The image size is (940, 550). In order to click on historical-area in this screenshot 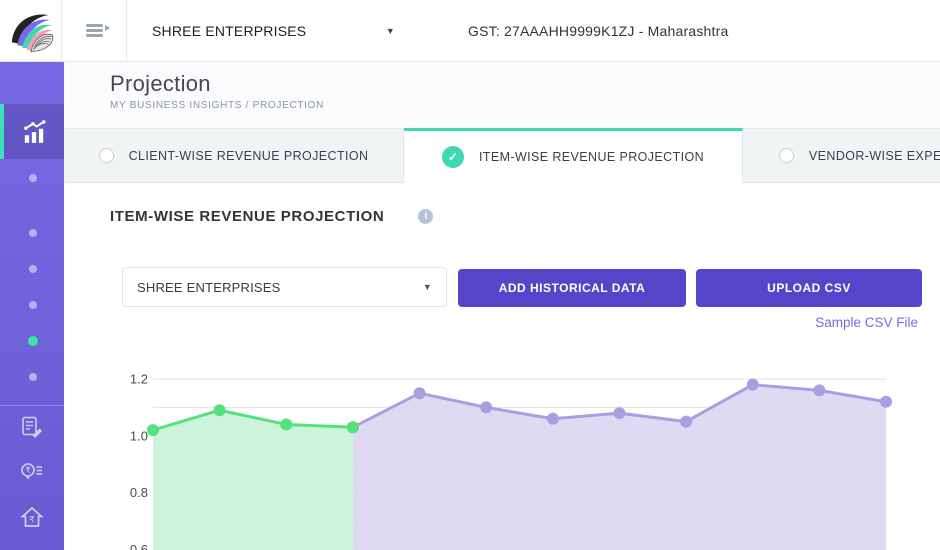, I will do `click(253, 480)`.